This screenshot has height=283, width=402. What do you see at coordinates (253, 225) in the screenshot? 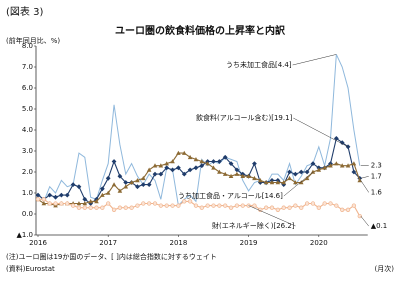
I see `series-label: 財(エネルギー除く)[26.2]` at bounding box center [253, 225].